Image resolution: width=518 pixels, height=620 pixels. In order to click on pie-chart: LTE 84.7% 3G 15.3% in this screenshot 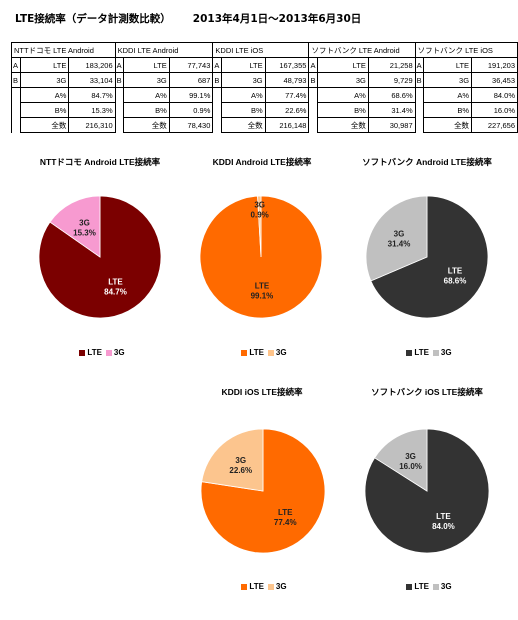, I will do `click(100, 257)`.